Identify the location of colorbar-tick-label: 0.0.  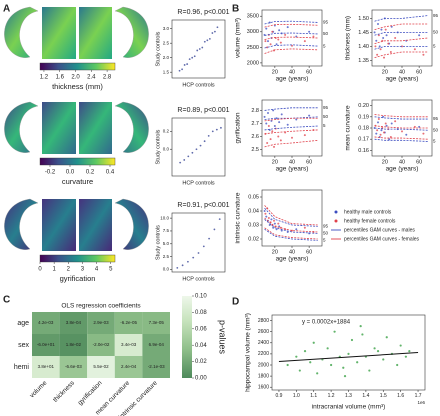
(70, 173).